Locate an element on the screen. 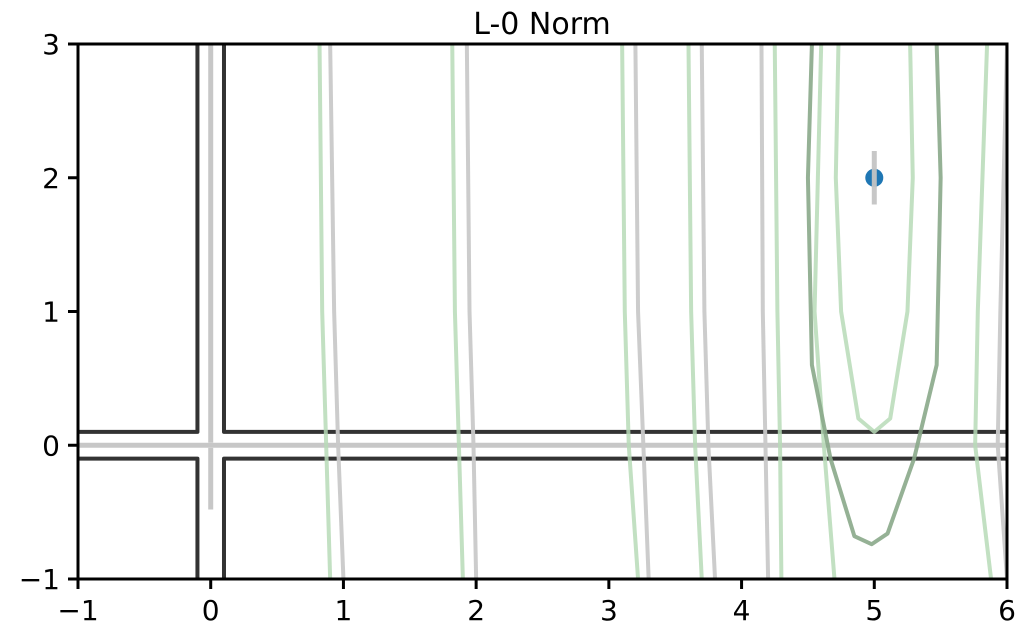  chart-title: L-0 Norm is located at coordinates (541, 24).